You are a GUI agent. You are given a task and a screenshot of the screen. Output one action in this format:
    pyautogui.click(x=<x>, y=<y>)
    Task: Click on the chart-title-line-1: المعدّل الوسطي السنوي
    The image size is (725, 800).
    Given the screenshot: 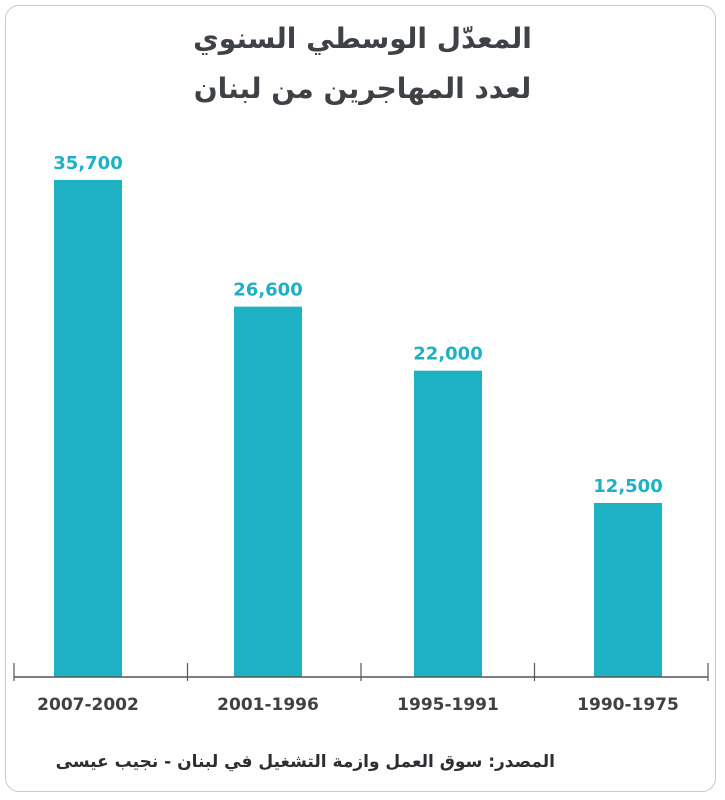 What is the action you would take?
    pyautogui.click(x=362, y=38)
    